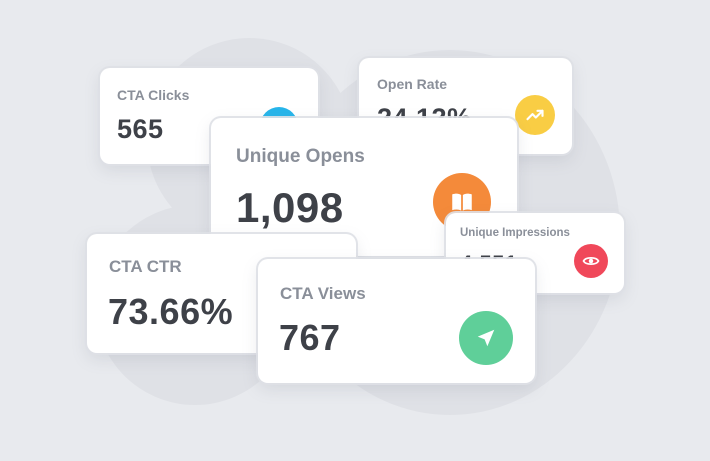 Image resolution: width=710 pixels, height=461 pixels. Describe the element at coordinates (515, 233) in the screenshot. I see `unique-impressions-label: Unique Impressions` at that location.